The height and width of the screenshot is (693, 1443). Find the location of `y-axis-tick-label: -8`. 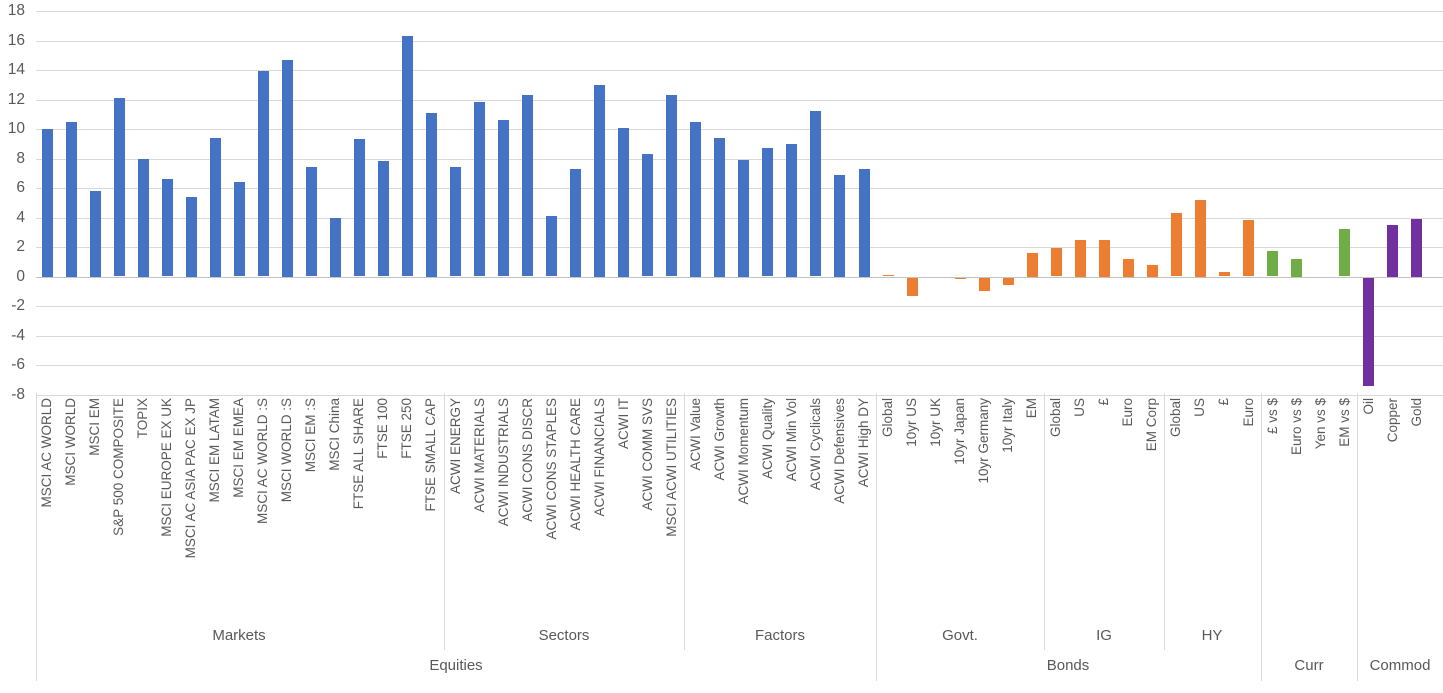

y-axis-tick-label: -8 is located at coordinates (18, 394).